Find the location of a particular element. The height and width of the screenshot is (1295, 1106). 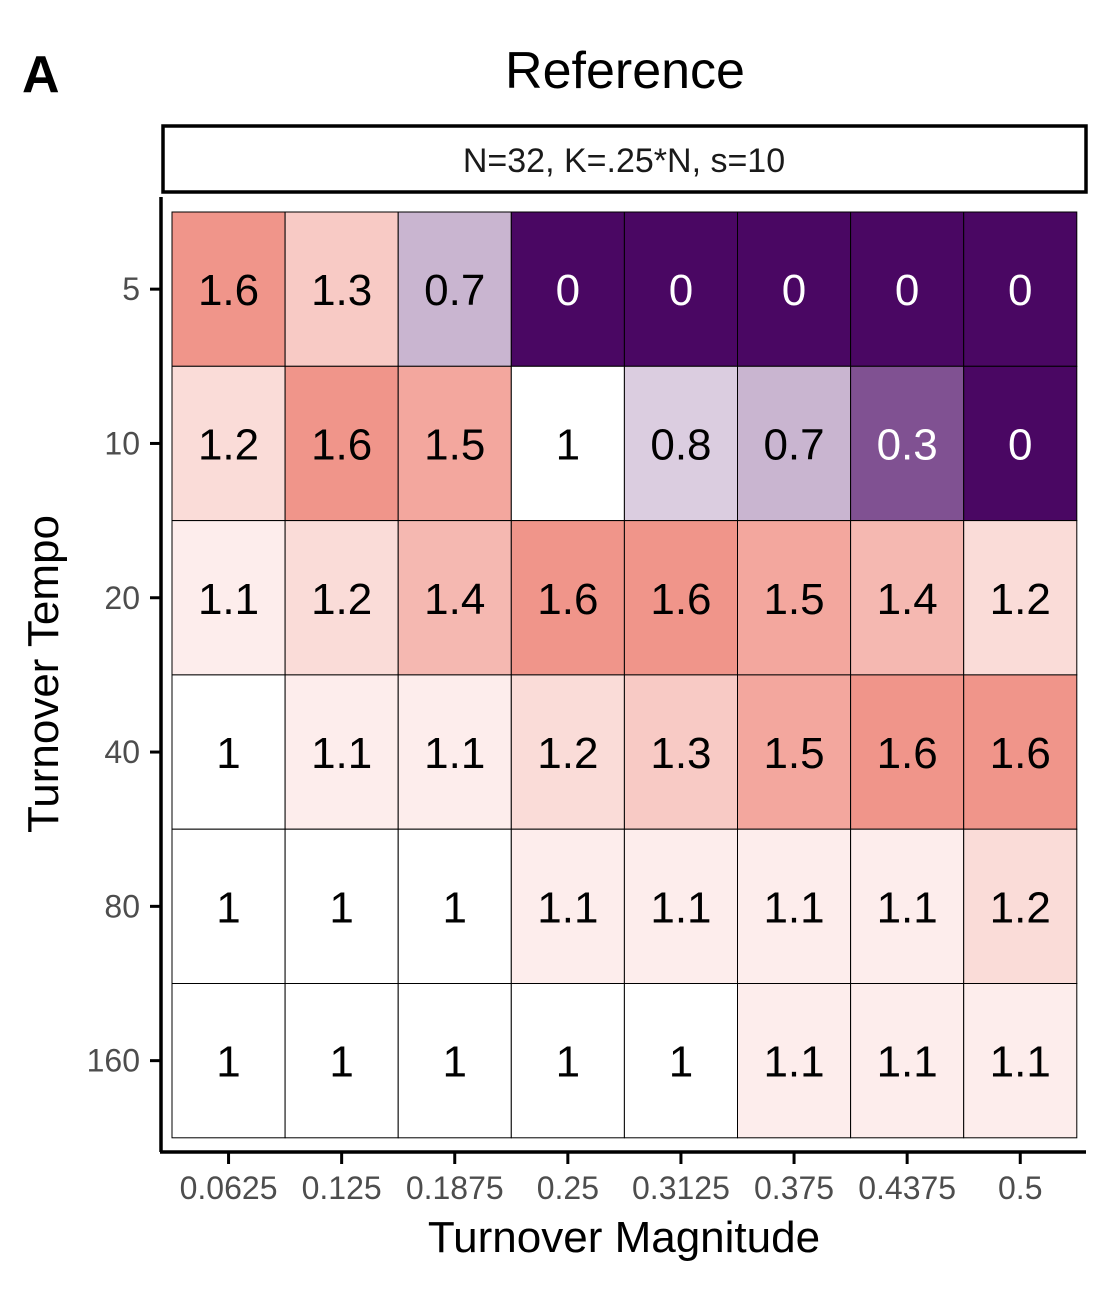

y-axis-title: Turnover Tempo is located at coordinates (43, 674).